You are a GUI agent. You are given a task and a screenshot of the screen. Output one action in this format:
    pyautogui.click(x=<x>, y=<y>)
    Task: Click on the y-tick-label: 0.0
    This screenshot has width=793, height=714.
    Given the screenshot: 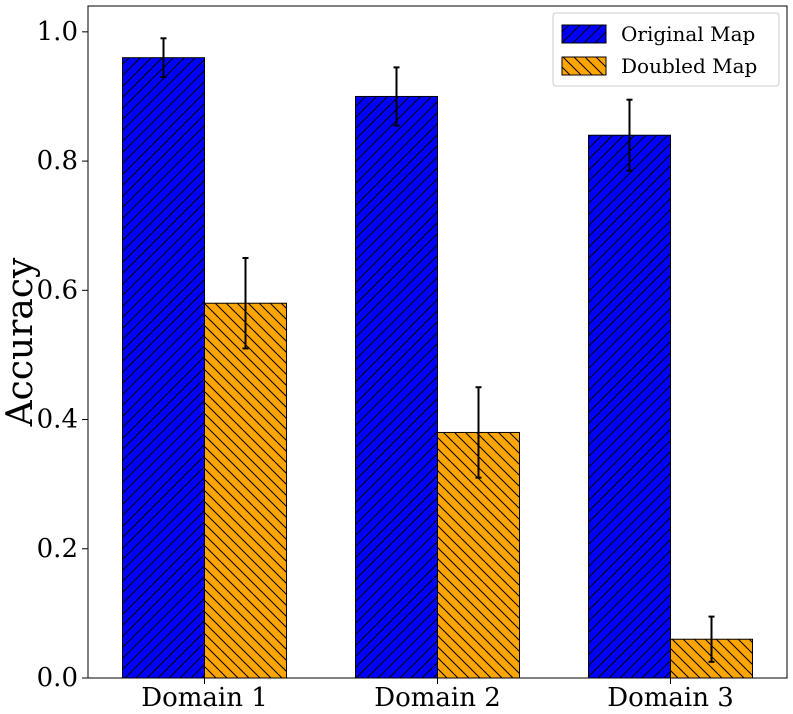 What is the action you would take?
    pyautogui.click(x=57, y=678)
    